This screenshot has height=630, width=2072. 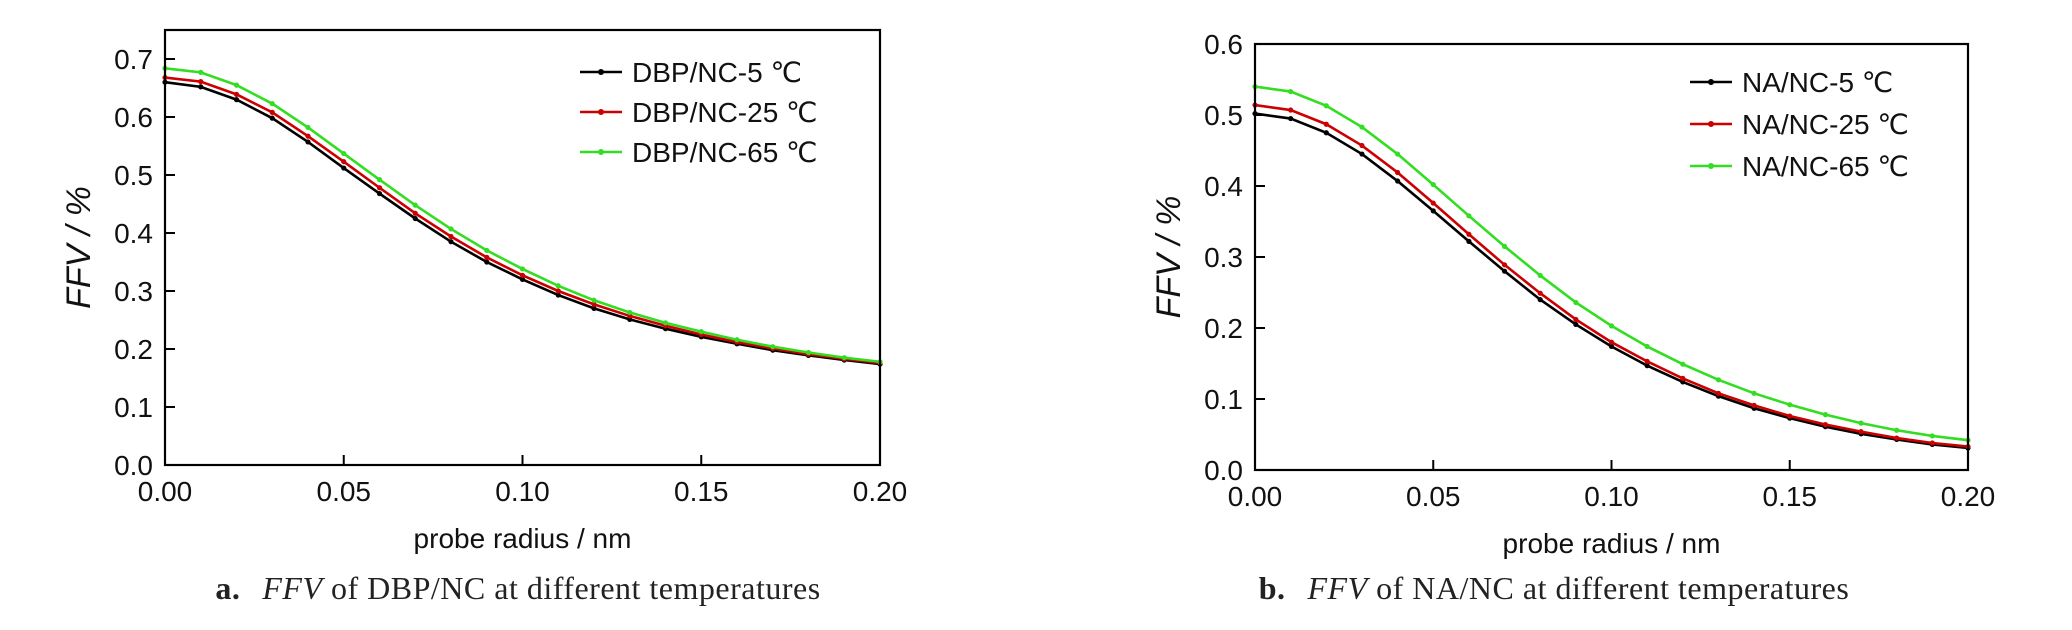 I want to click on y-axis-label-b: FFV / %, so click(x=1169, y=257).